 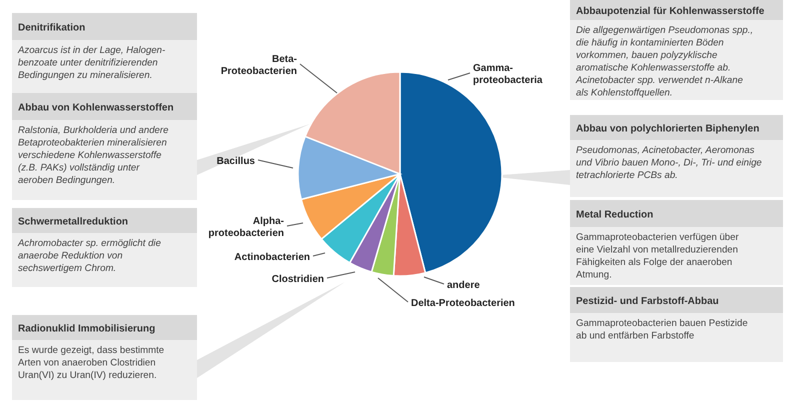 I want to click on text: Gammaproteobacterien bauen Pestizide ab und entfärben Farbstoffe, so click(x=662, y=330).